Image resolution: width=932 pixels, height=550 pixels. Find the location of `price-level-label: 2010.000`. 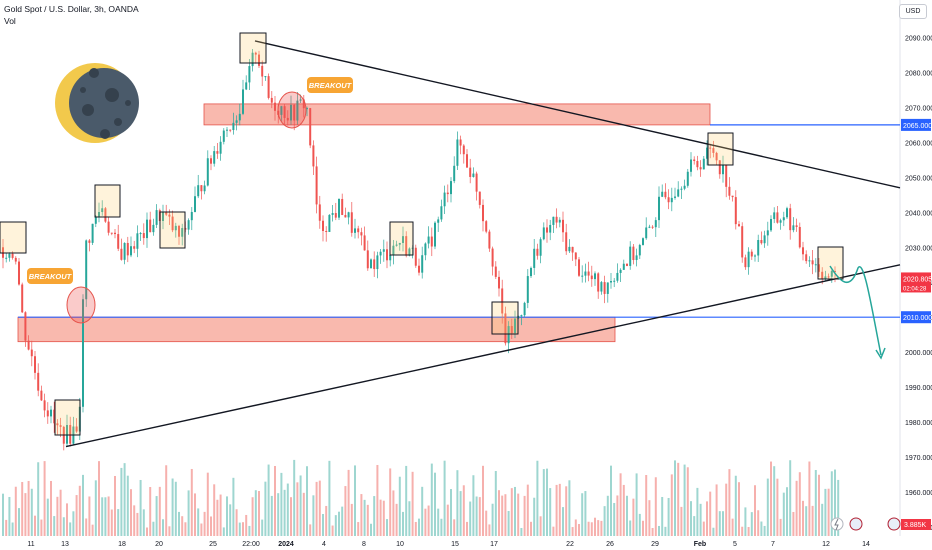

price-level-label: 2010.000 is located at coordinates (917, 318).